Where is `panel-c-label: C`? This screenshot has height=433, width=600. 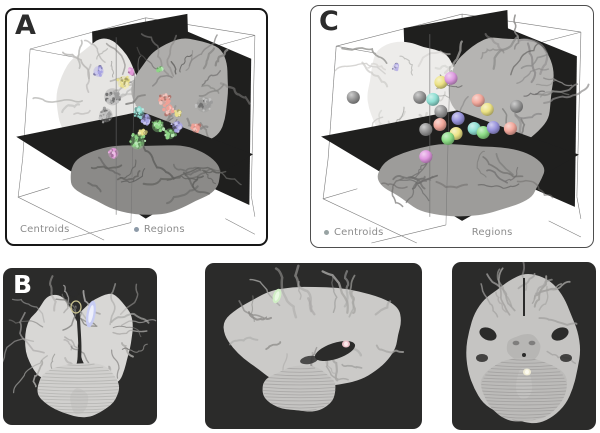
panel-c-label: C is located at coordinates (329, 21).